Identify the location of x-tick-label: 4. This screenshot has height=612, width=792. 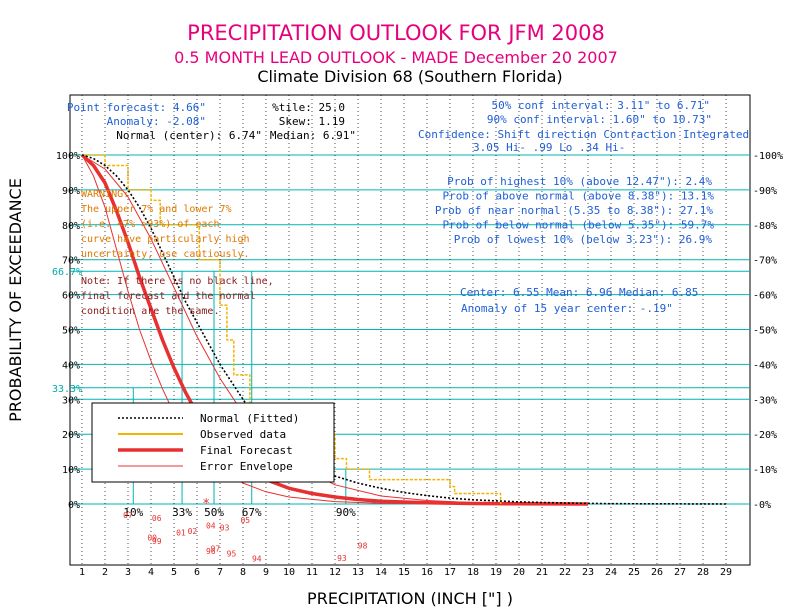
(151, 572).